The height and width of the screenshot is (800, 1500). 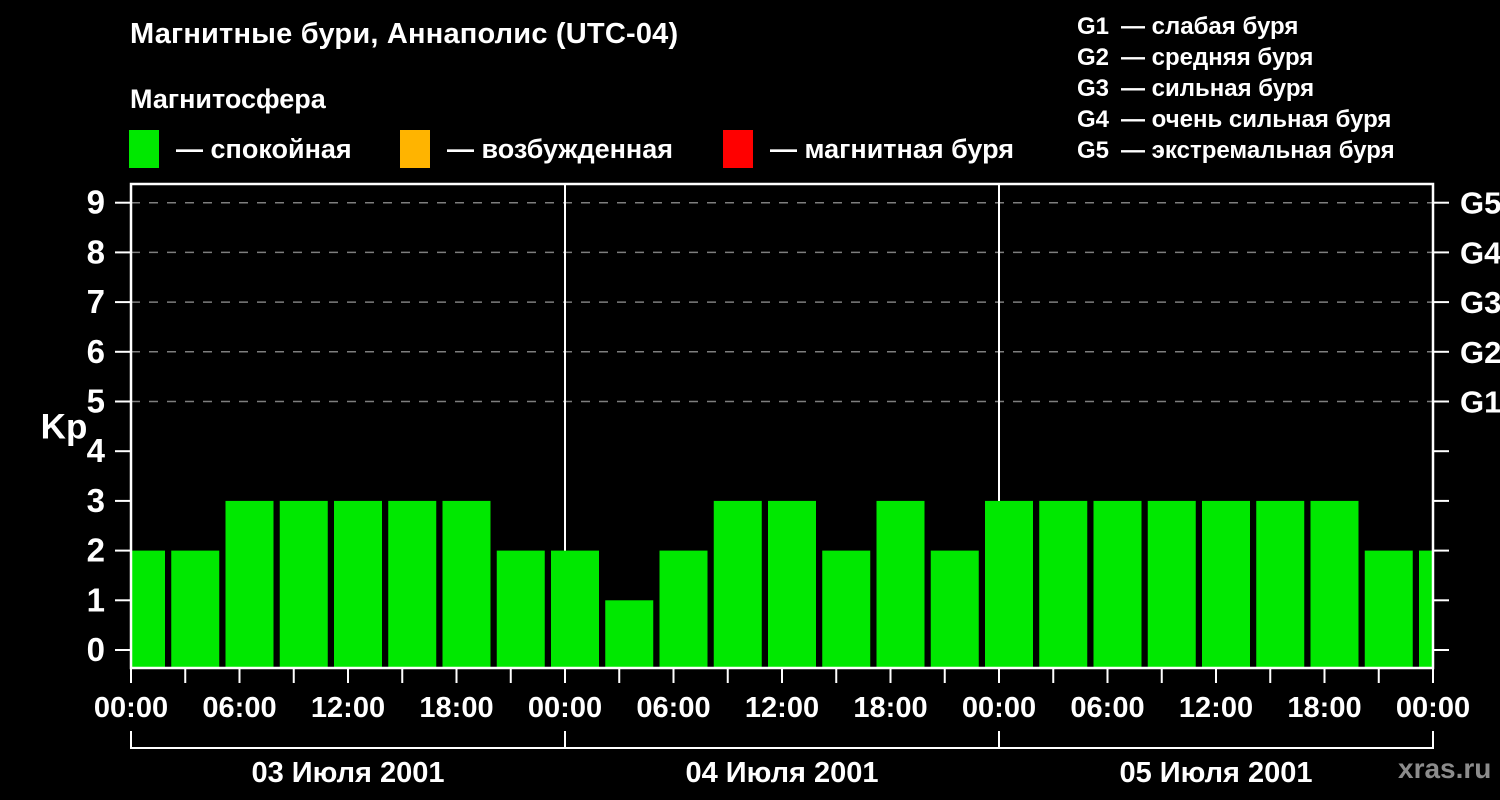 I want to click on g-level-label: — сильная буря, so click(x=1218, y=88).